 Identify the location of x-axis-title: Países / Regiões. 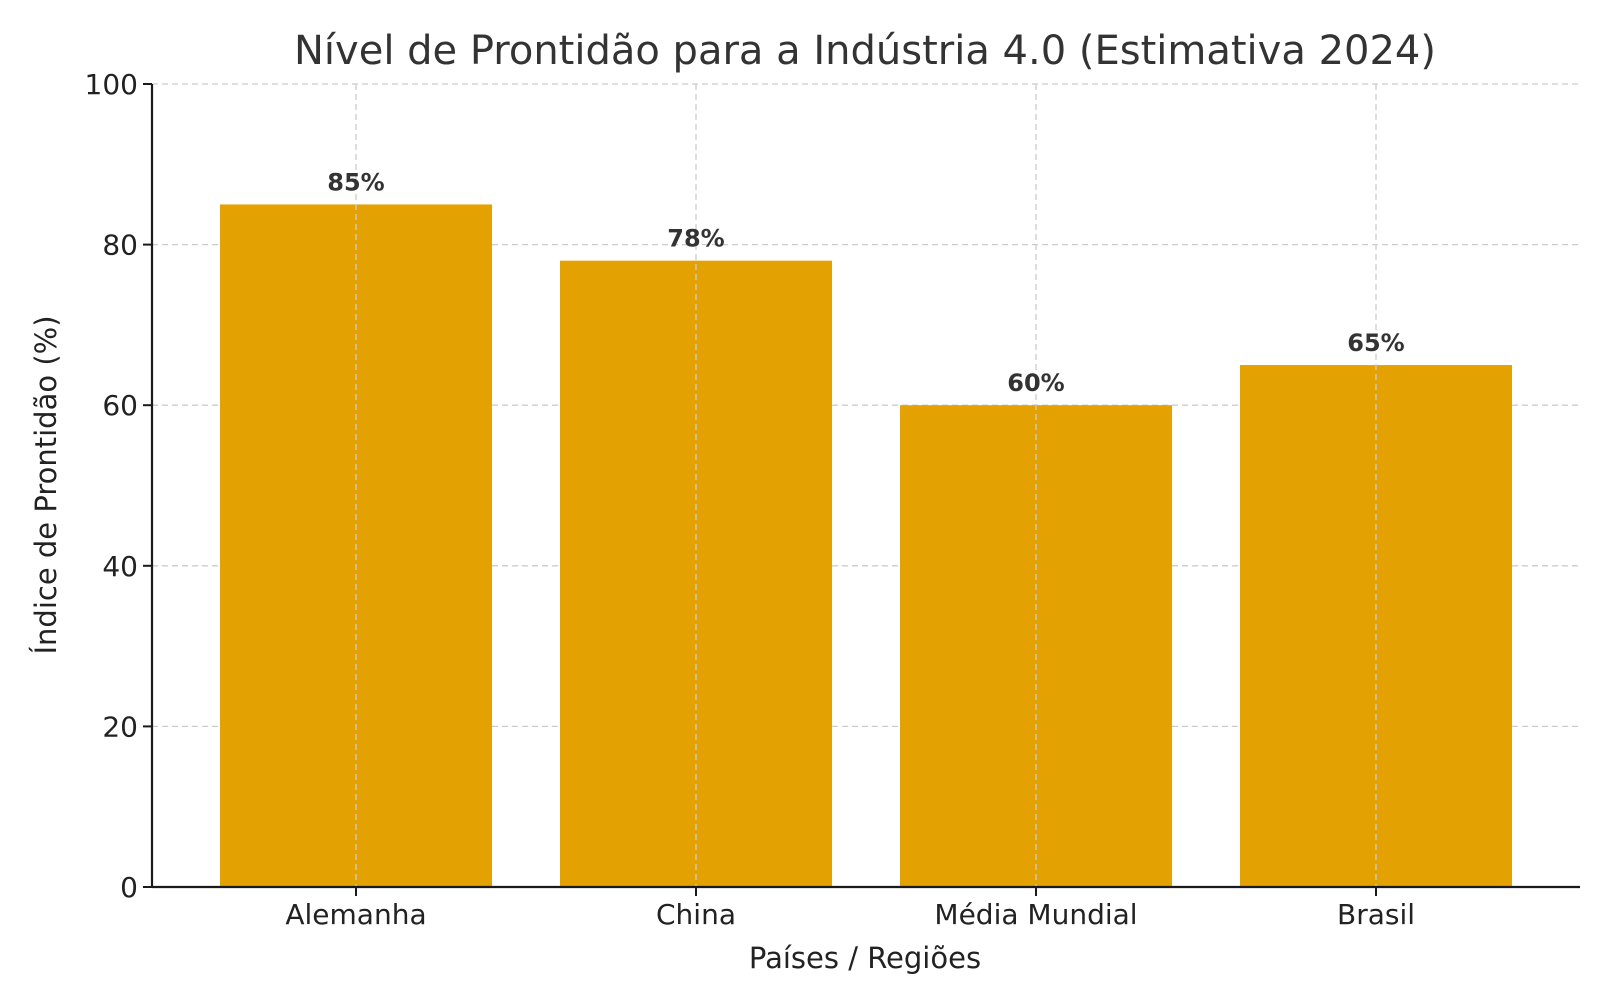
(865, 958).